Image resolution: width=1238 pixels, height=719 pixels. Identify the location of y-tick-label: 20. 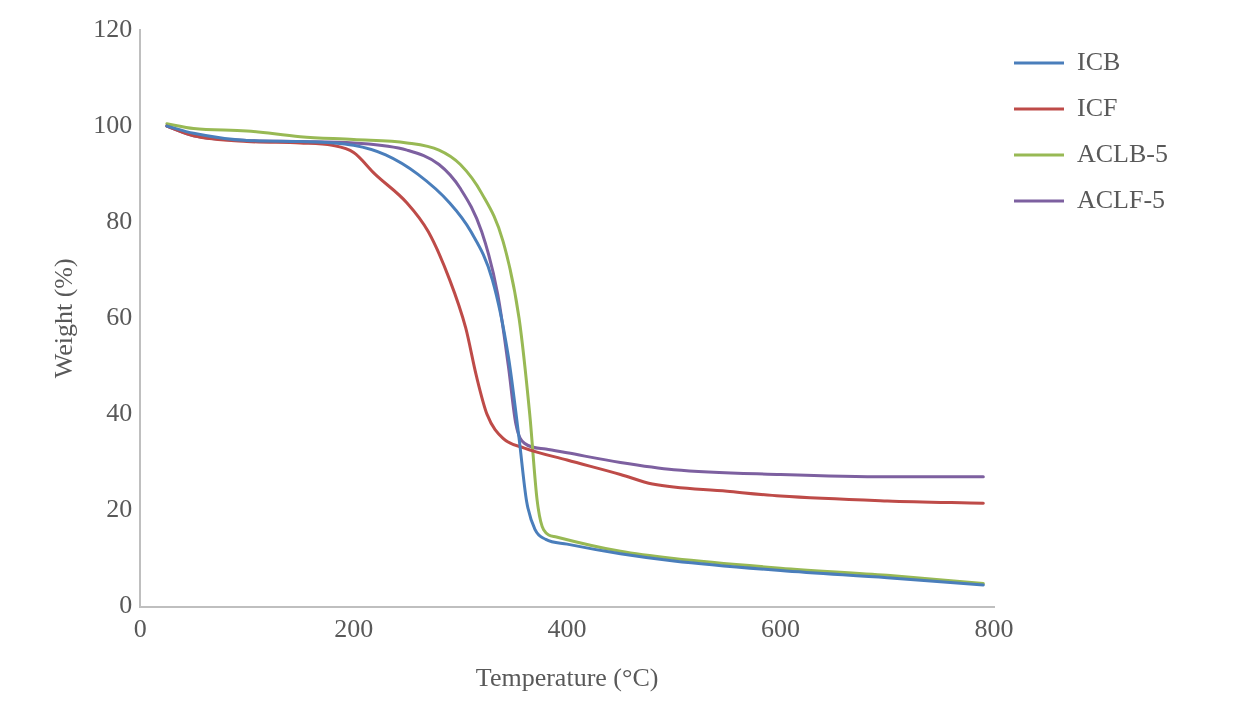
(119, 509).